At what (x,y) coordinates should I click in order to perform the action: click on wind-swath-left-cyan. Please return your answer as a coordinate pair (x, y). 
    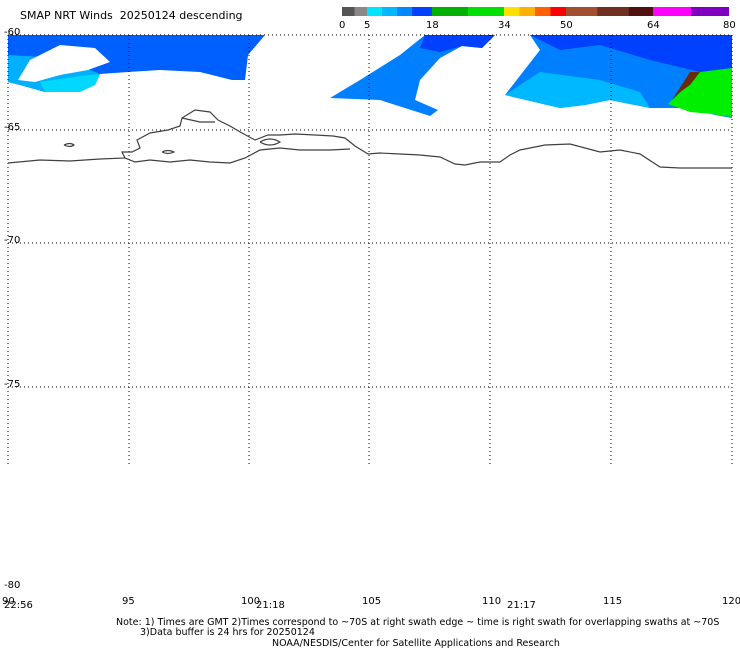
    Looking at the image, I should click on (70, 83).